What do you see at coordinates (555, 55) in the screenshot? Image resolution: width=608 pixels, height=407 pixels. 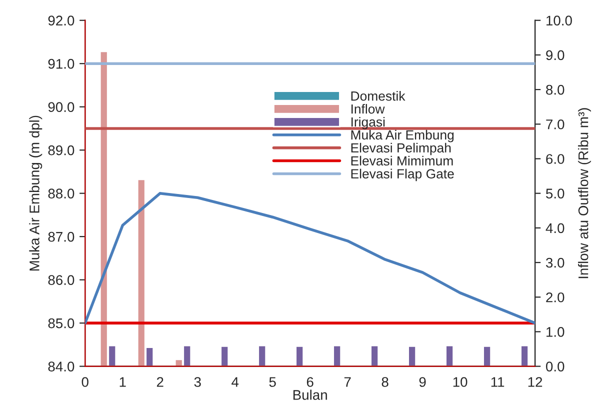 I see `y2-tick-label: 9.0` at bounding box center [555, 55].